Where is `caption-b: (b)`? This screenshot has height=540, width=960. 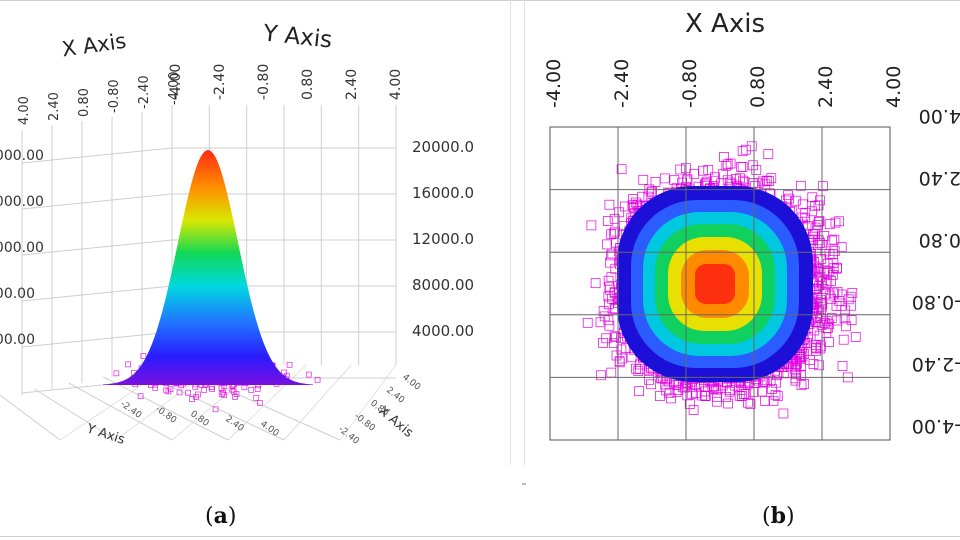
caption-b: (b) is located at coordinates (778, 516).